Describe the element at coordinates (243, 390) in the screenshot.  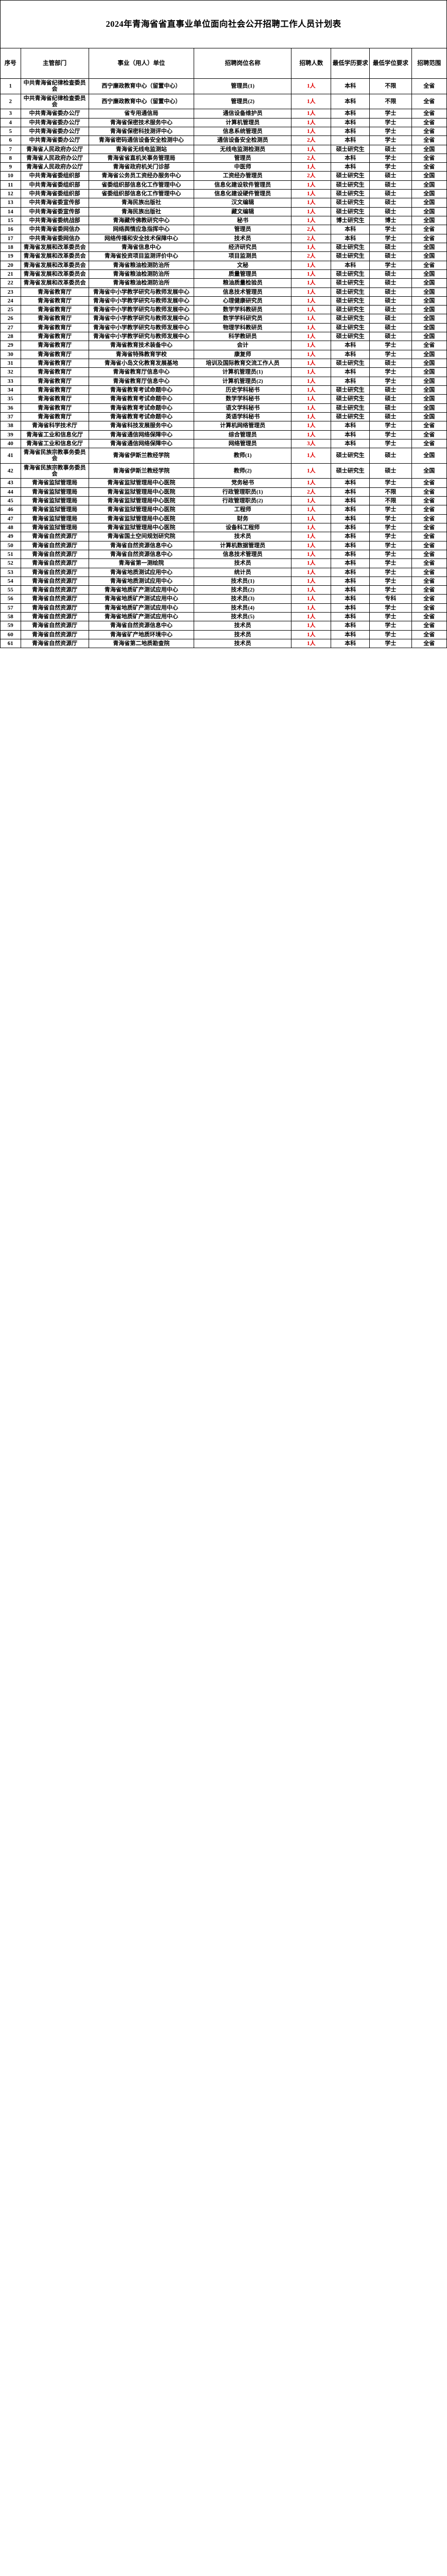
I see `cell-post: 历史学科秘书` at that location.